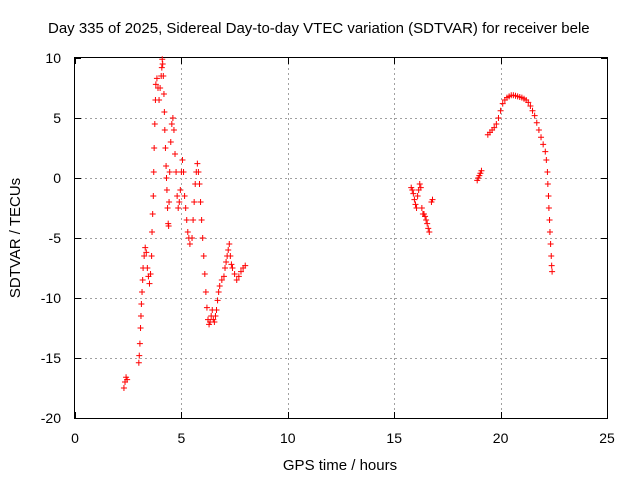  Describe the element at coordinates (343, 438) in the screenshot. I see `x-tick-labels: 0 5 10 15 20 25` at that location.